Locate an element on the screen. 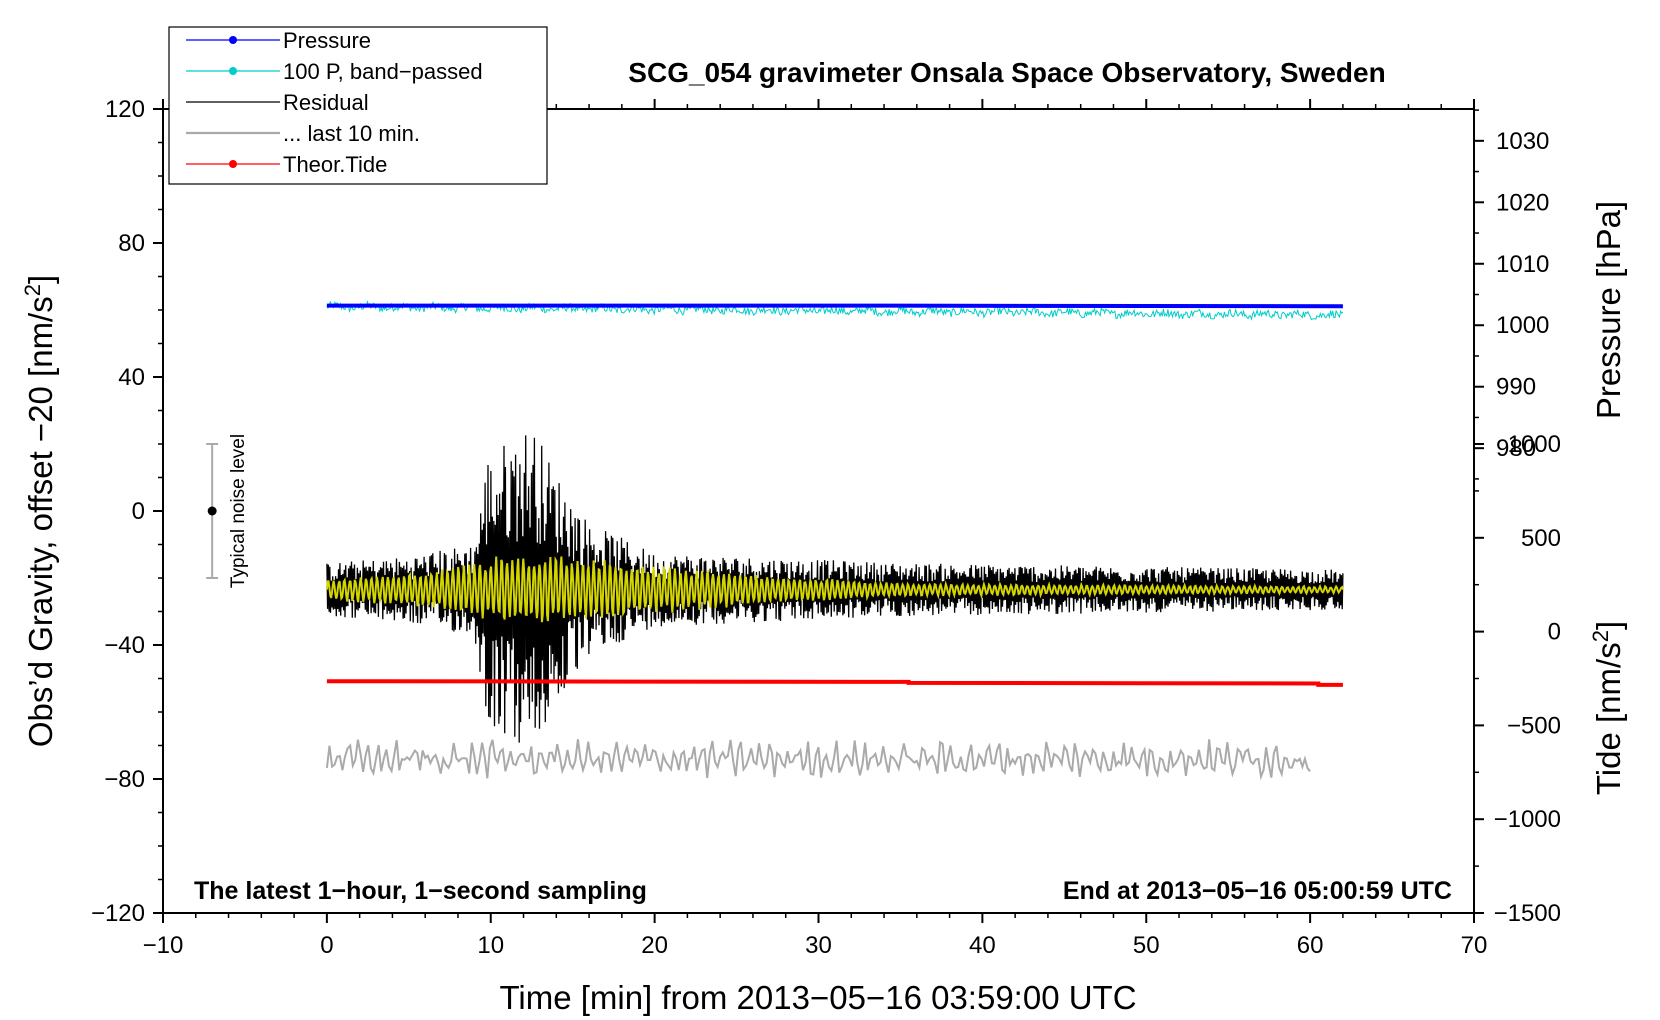 This screenshot has width=1660, height=1020. legend-label: Residual is located at coordinates (326, 102).